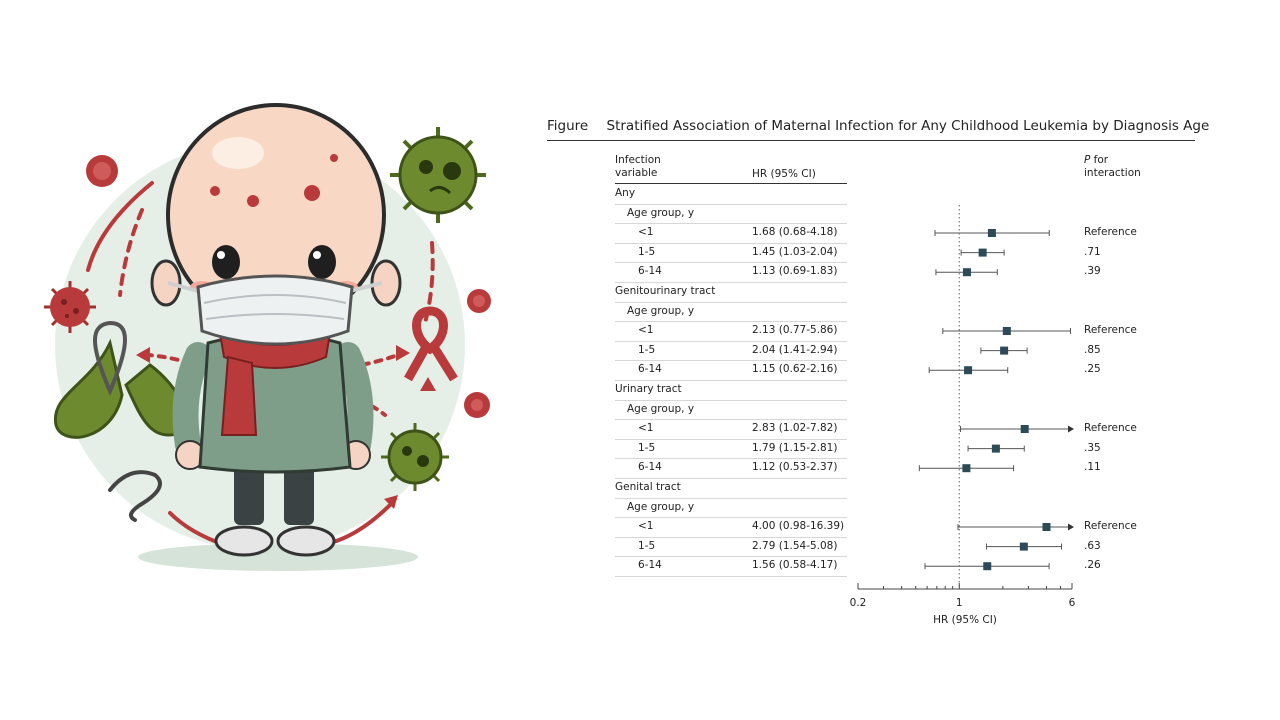 The image size is (1280, 720). Describe the element at coordinates (226, 262) in the screenshot. I see `child-eye-left` at that location.